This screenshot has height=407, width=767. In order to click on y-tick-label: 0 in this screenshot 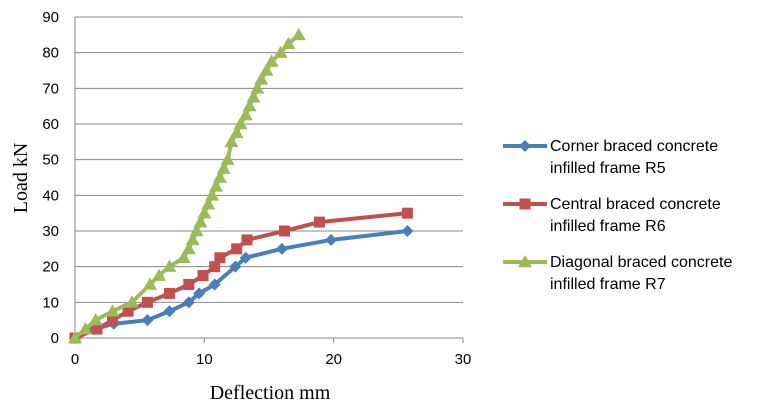, I will do `click(55, 338)`.